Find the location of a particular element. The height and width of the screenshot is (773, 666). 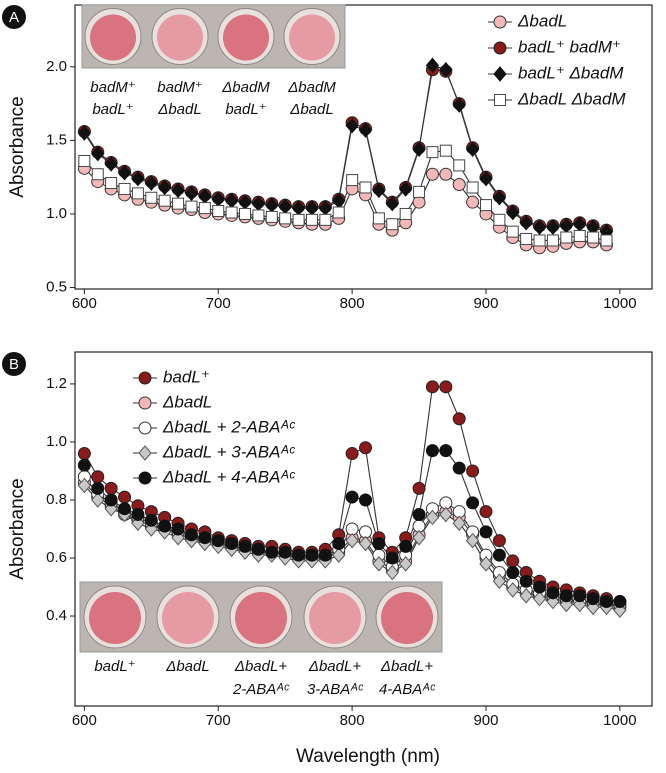

y-tick-label: 0.5 is located at coordinates (56, 286).